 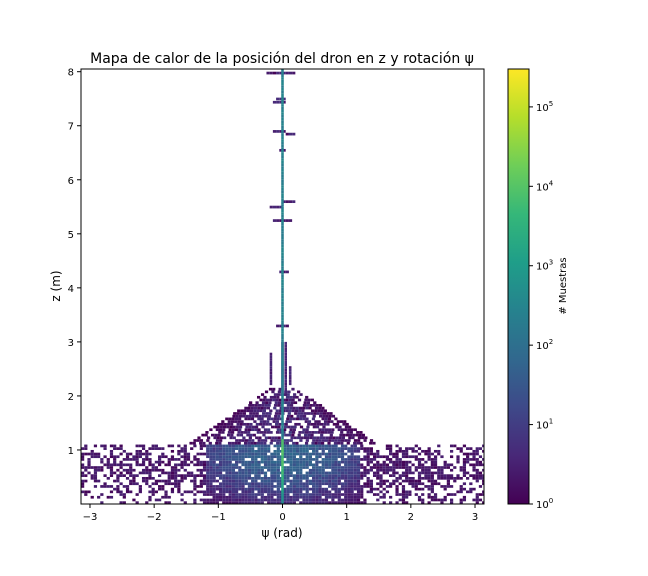 I want to click on x-tick-label: −1, so click(x=218, y=517).